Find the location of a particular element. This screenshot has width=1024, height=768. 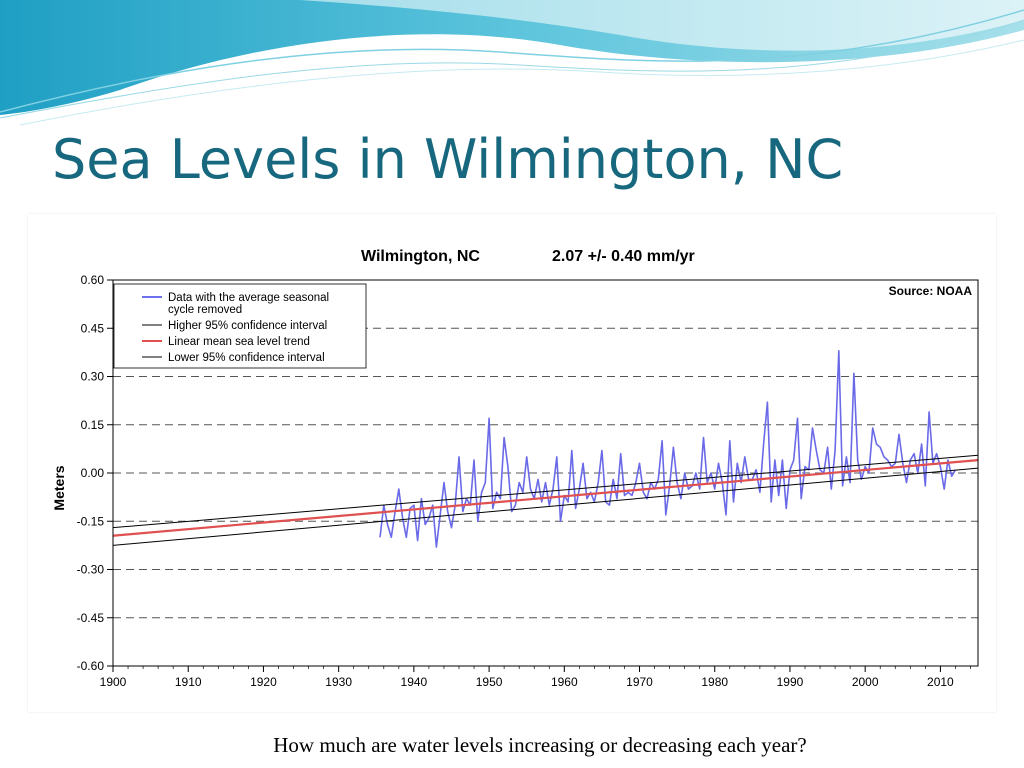

legend-item-lower-ci: Lower 95% confidence interval is located at coordinates (233, 358).